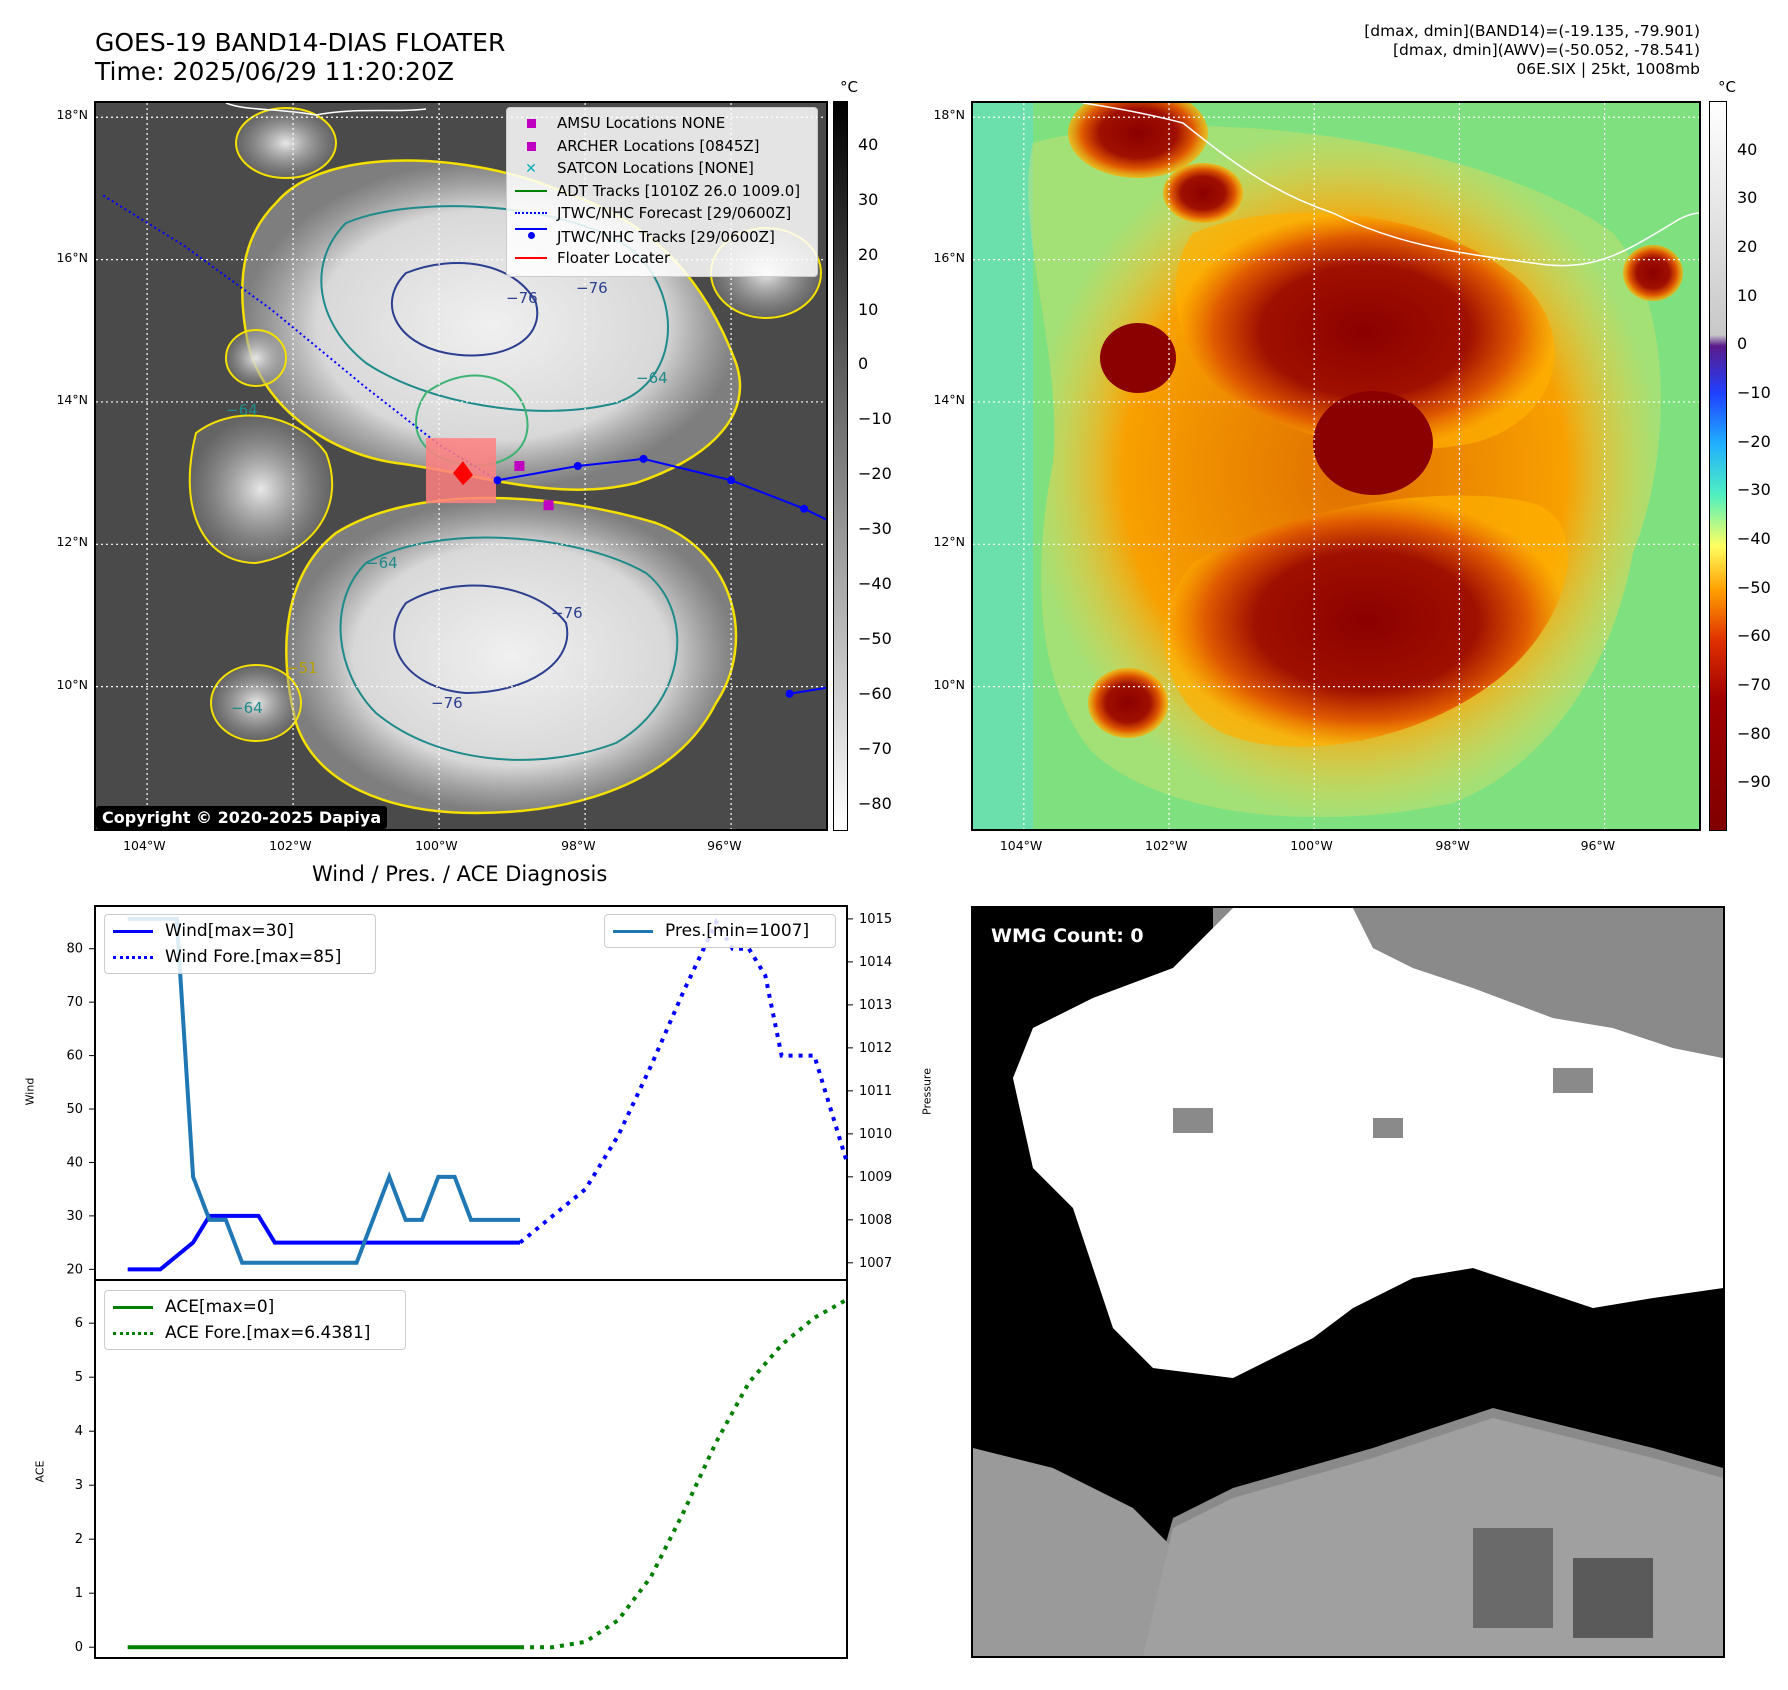 The width and height of the screenshot is (1788, 1690). What do you see at coordinates (382, 563) in the screenshot?
I see `contour-label: −64` at bounding box center [382, 563].